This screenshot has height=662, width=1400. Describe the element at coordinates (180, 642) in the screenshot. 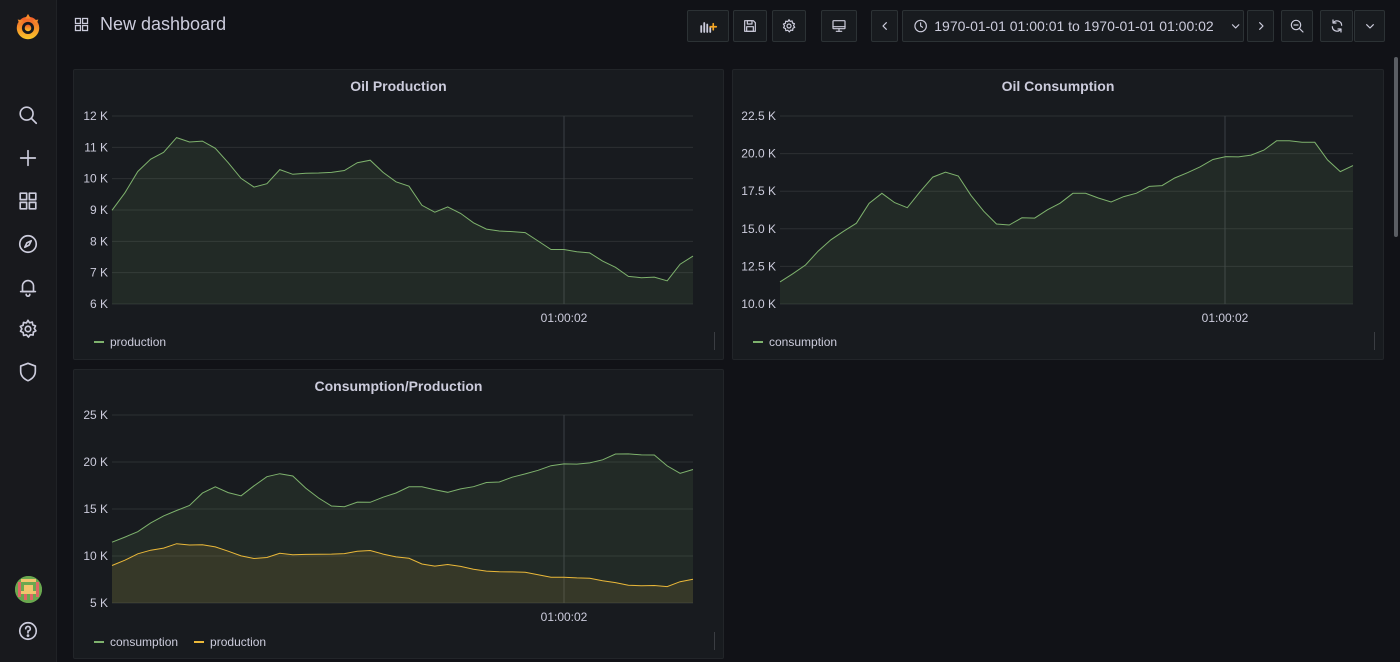

I see `legend: consumption production` at that location.